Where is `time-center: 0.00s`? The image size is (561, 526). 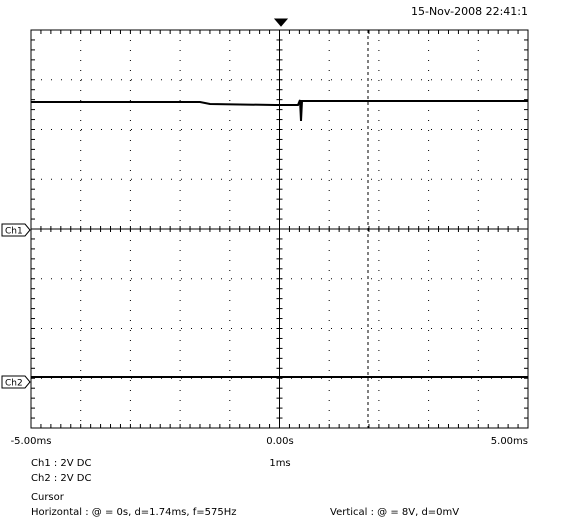
time-center: 0.00s is located at coordinates (279, 441).